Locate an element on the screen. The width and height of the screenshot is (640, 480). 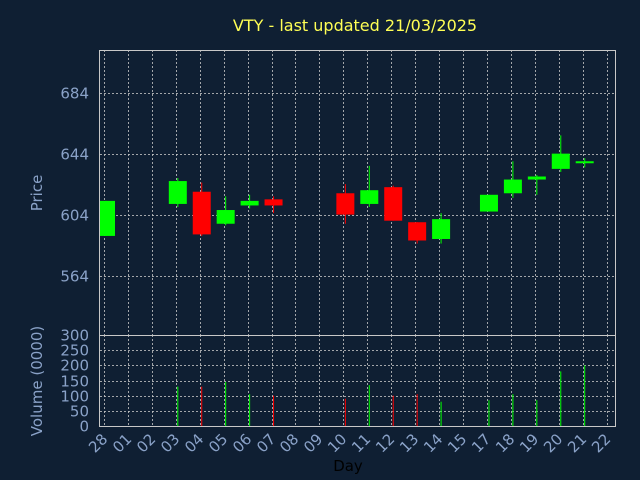
price-y-ticks: 564 604 644 684 is located at coordinates (74, 185).